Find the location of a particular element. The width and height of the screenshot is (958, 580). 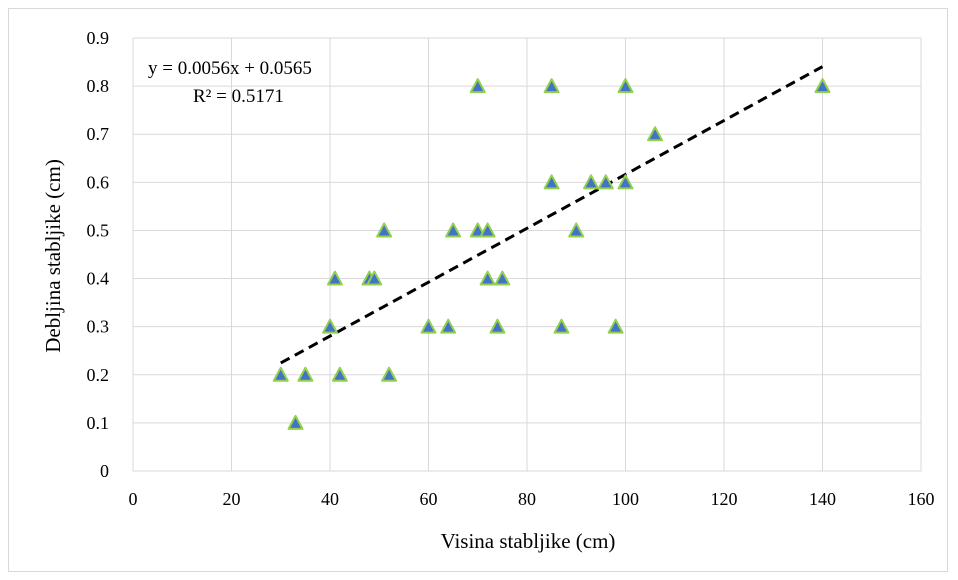

y-tick-labels: 0 0.1 0.2 0.3 0.4 0.5 0.6 0.7 0.8 0.9 is located at coordinates (98, 254).